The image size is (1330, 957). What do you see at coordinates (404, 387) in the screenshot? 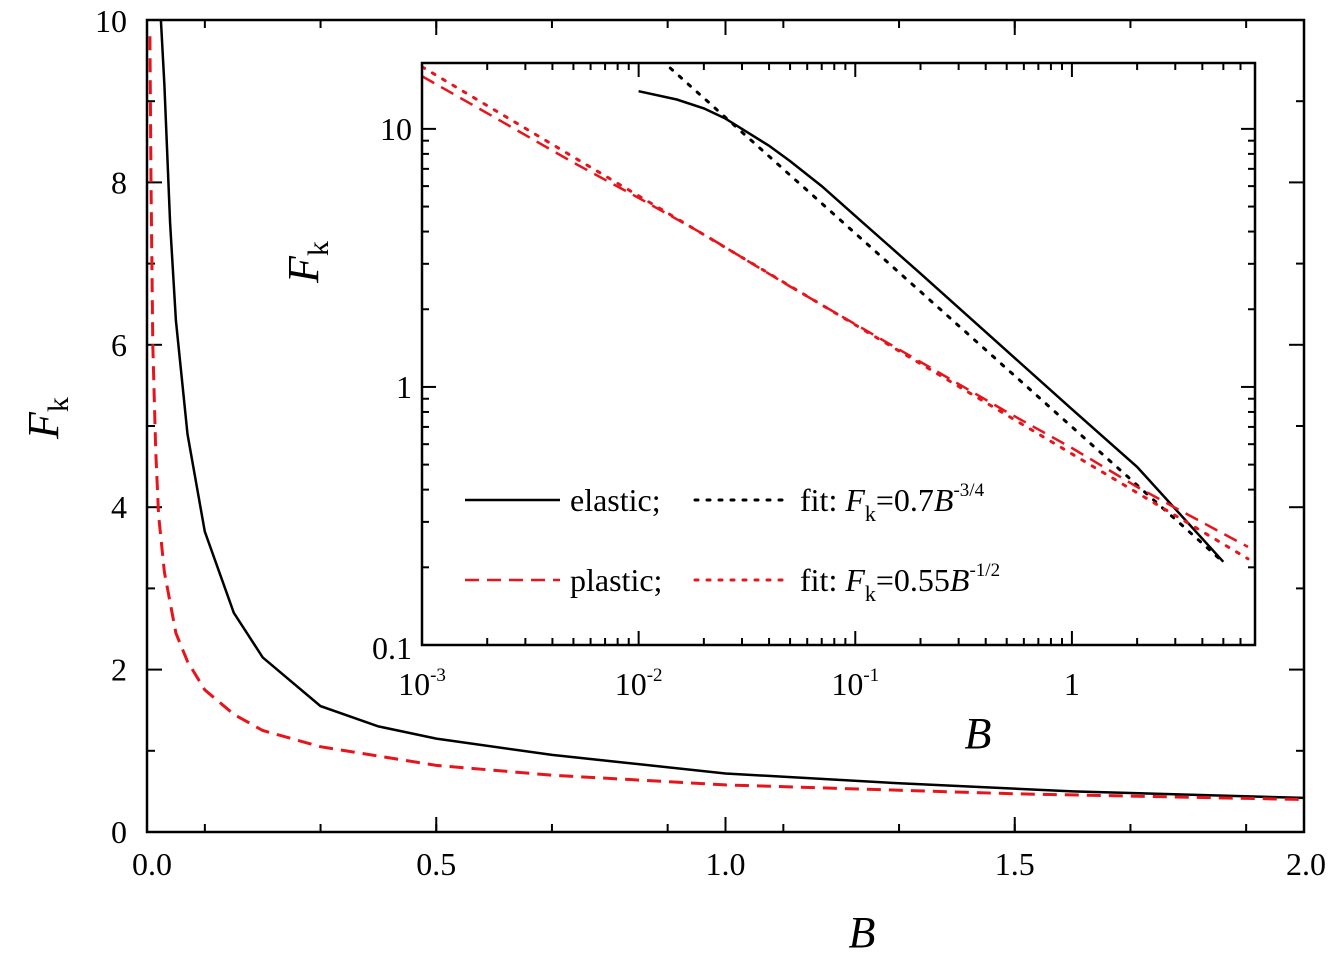
I see `inset-y-tick-label: 1` at bounding box center [404, 387].